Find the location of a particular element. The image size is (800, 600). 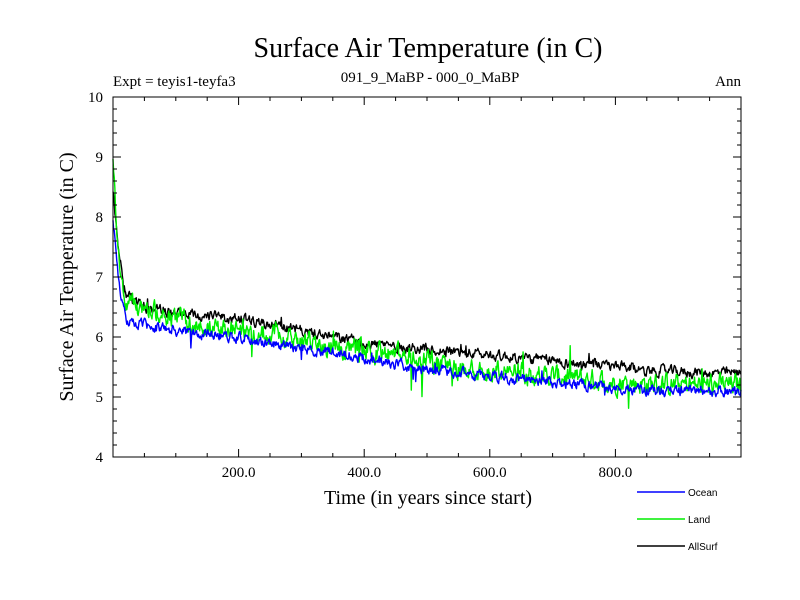

y-tick-label: 9 is located at coordinates (100, 158).